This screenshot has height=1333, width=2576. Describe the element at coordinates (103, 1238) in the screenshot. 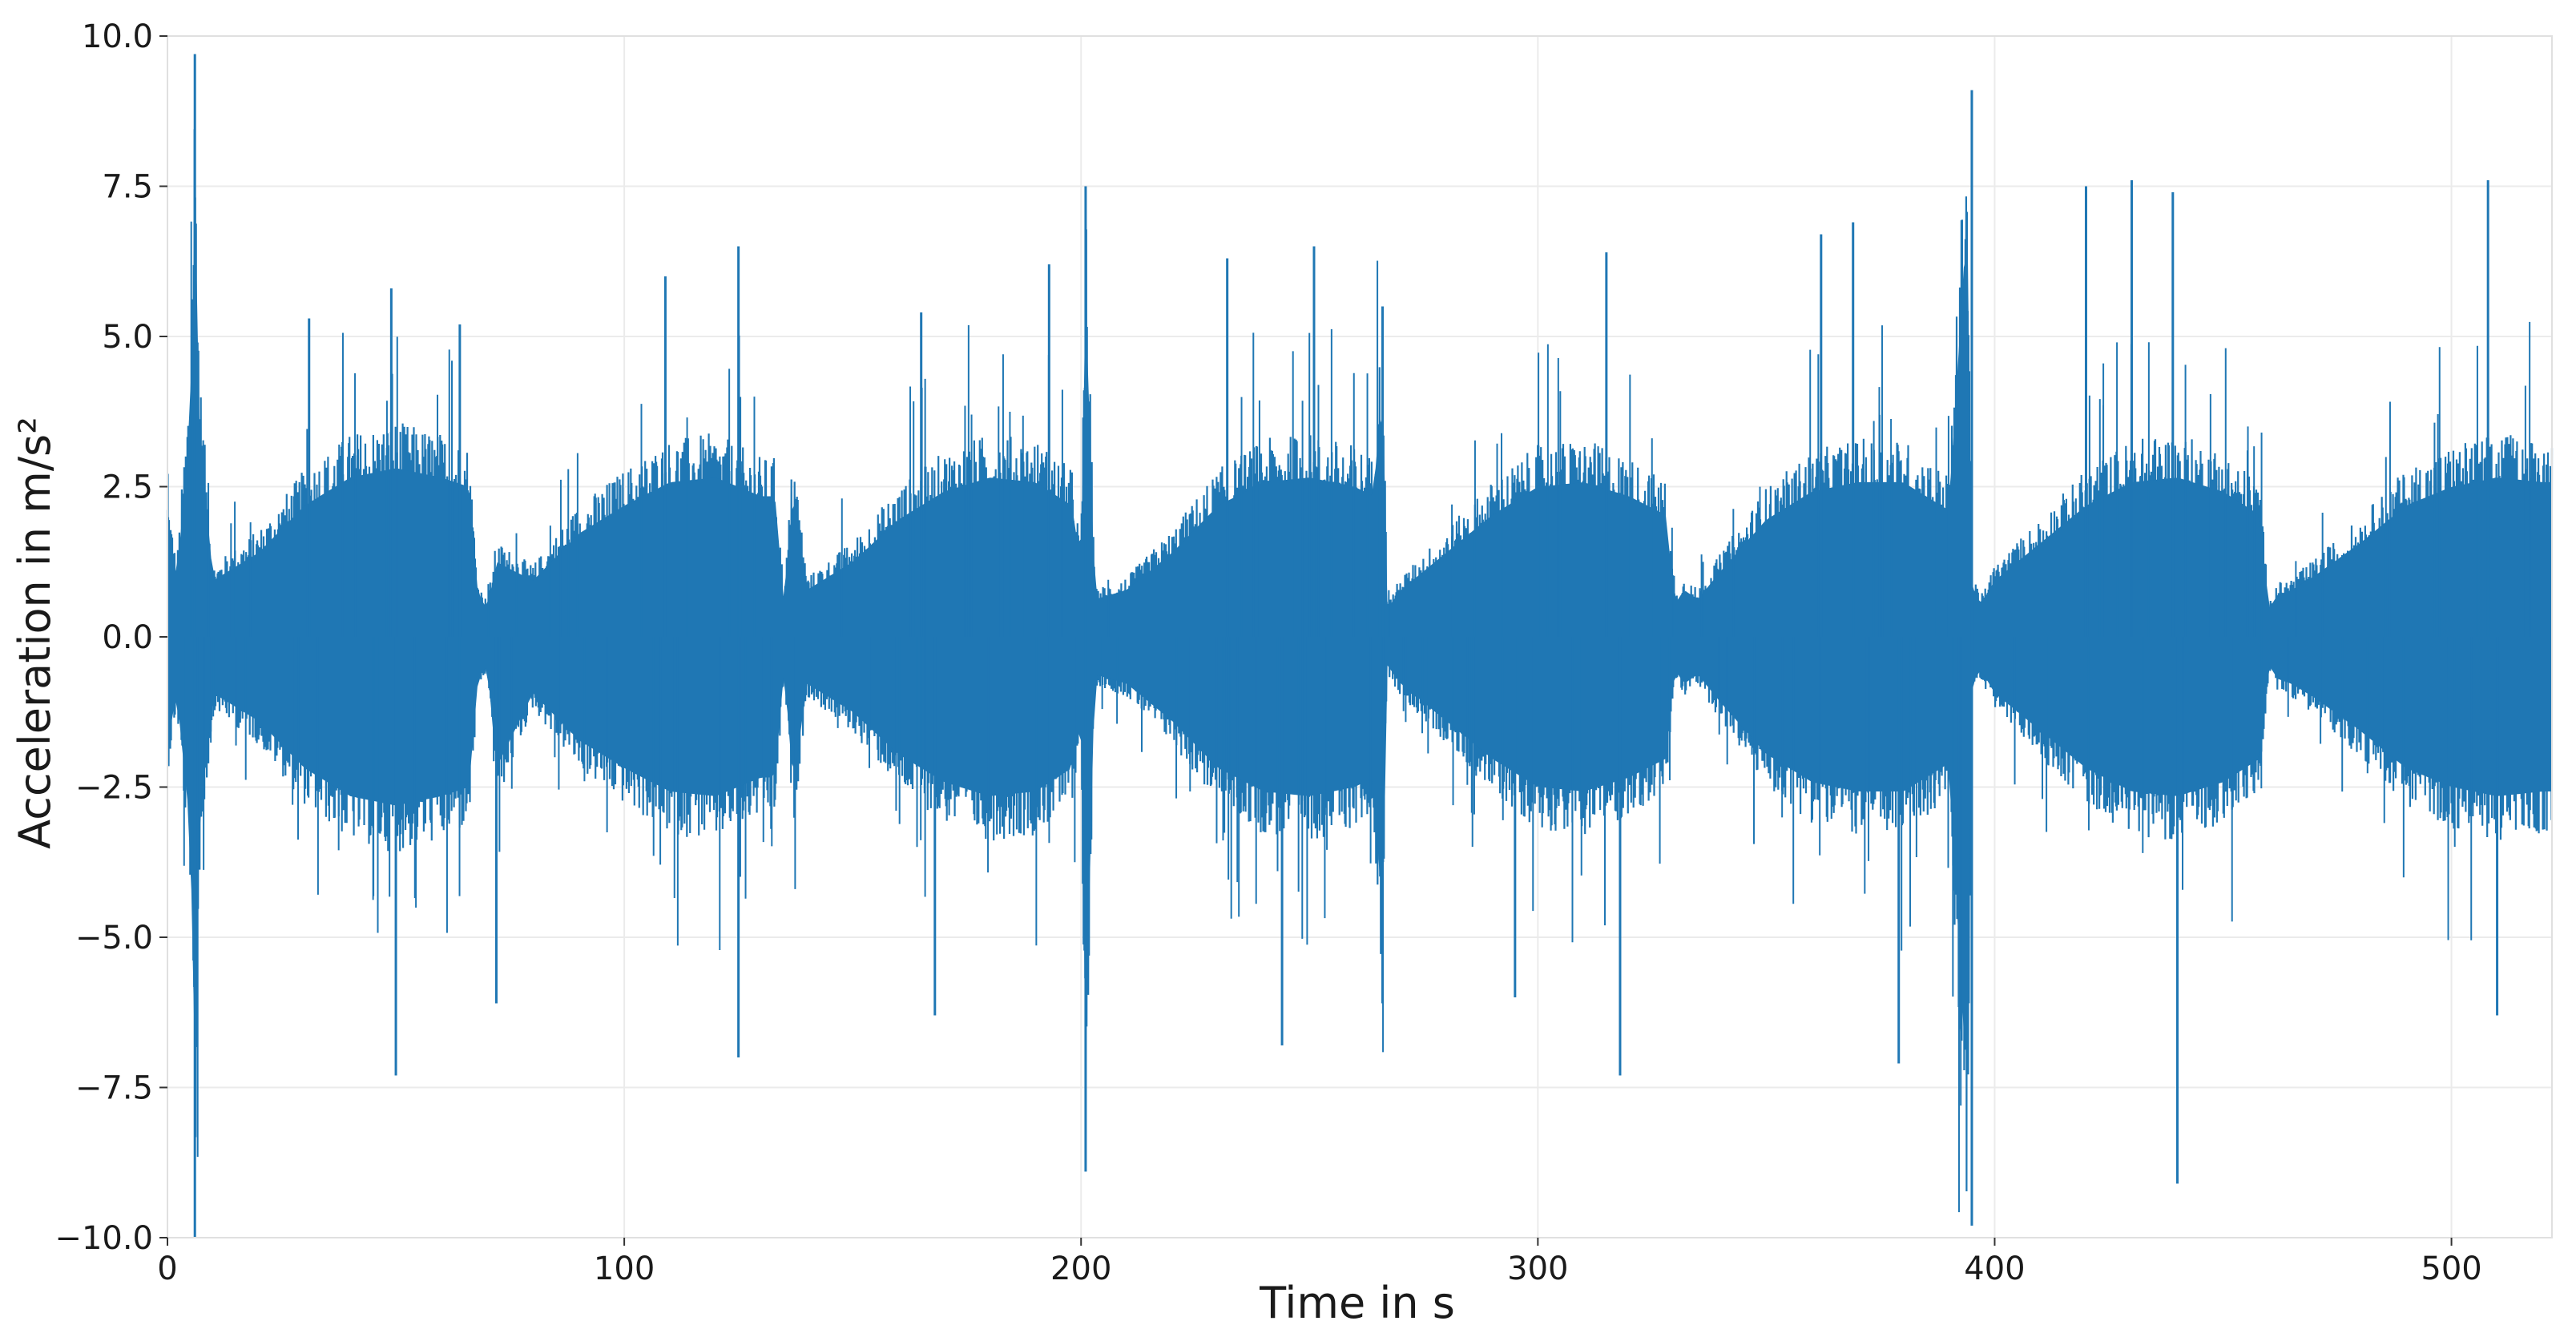

I see `y-tick-label: −10.0` at that location.